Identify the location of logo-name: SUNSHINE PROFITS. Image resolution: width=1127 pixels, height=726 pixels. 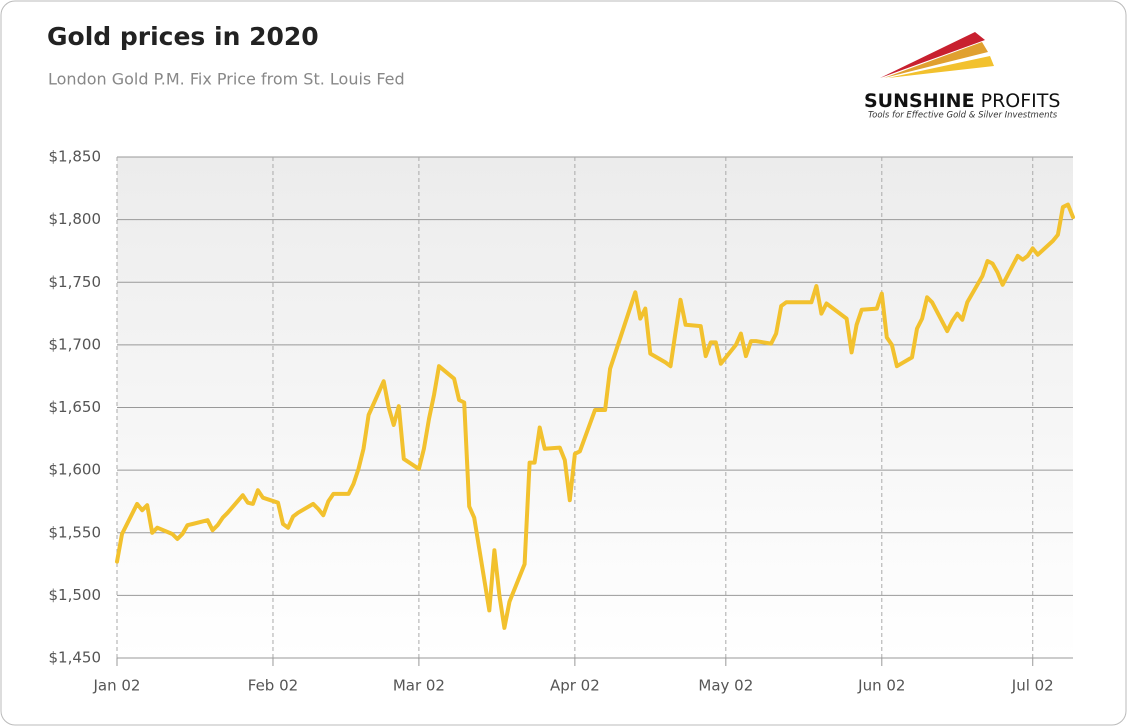
(962, 101).